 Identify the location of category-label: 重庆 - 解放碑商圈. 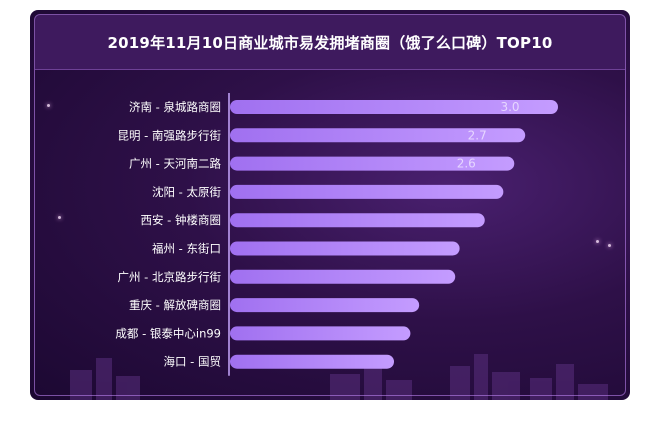
(175, 305).